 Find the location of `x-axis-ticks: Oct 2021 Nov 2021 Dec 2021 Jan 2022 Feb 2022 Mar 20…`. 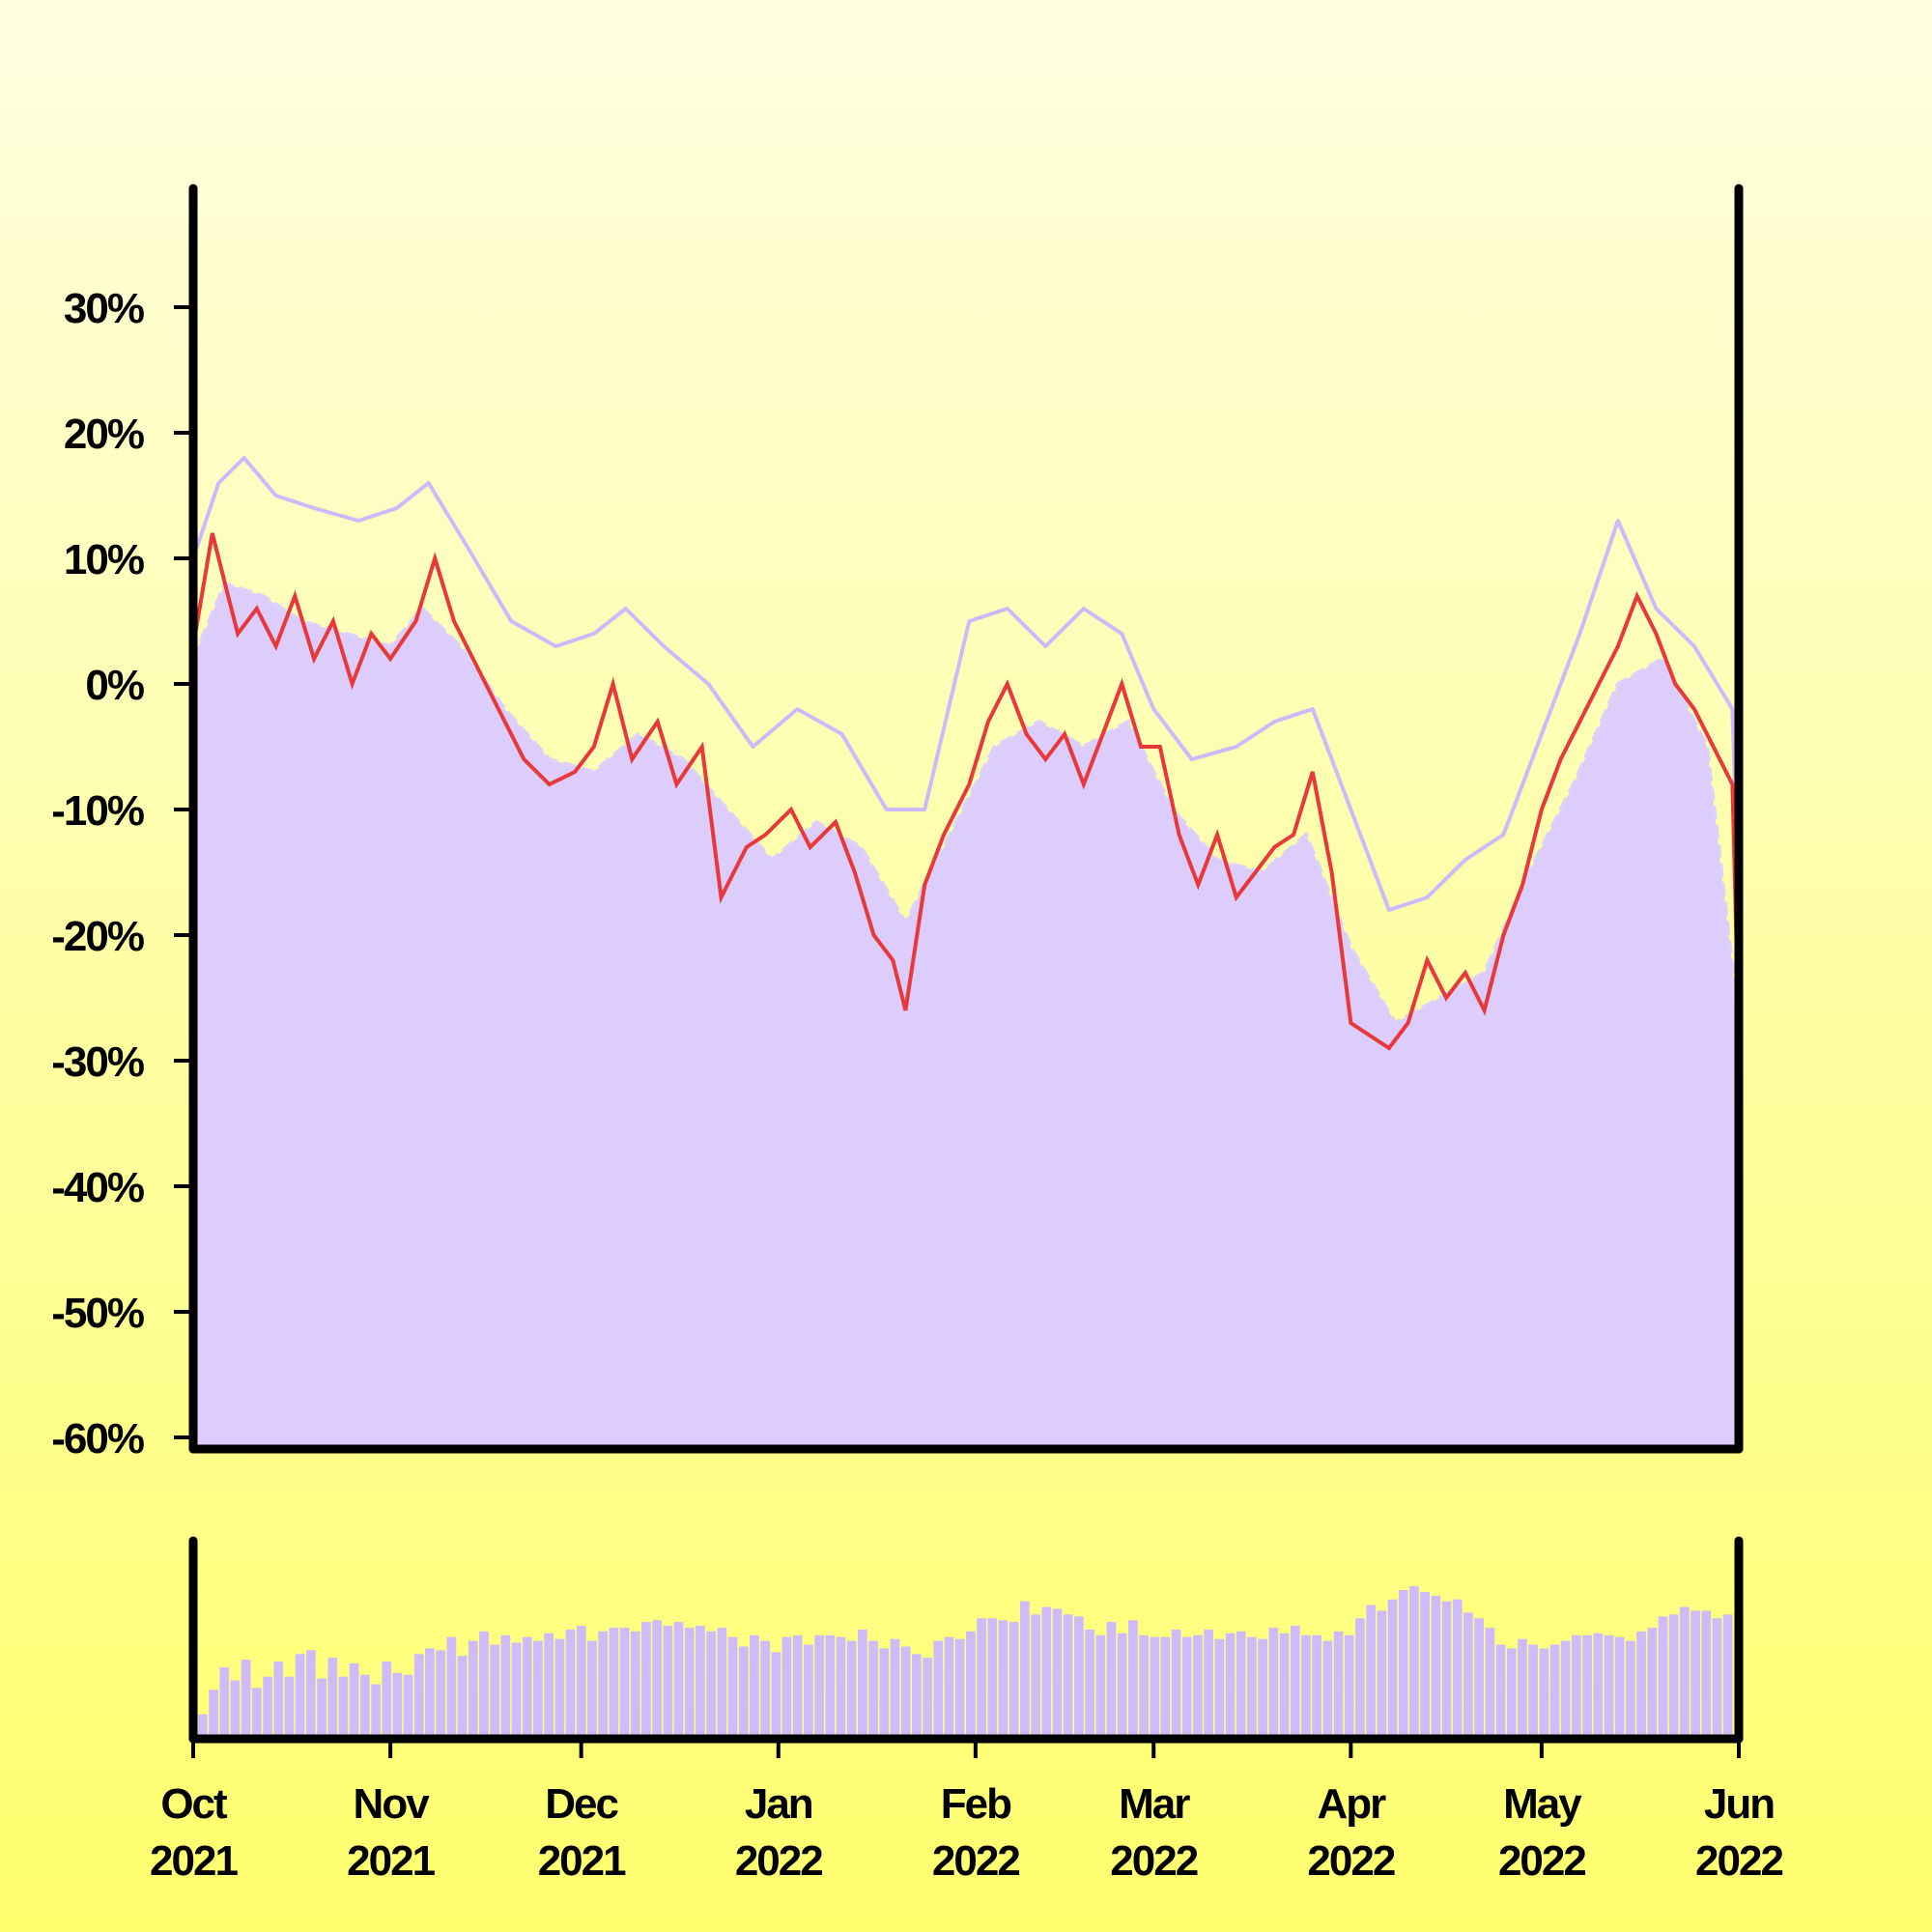

x-axis-ticks: Oct 2021 Nov 2021 Dec 2021 Jan 2022 Feb 2022 Mar 20… is located at coordinates (967, 1812).